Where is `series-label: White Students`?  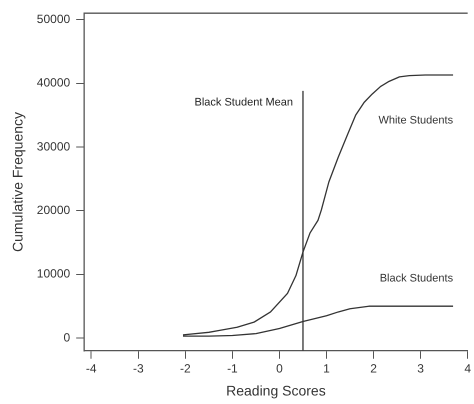
series-label: White Students is located at coordinates (416, 120).